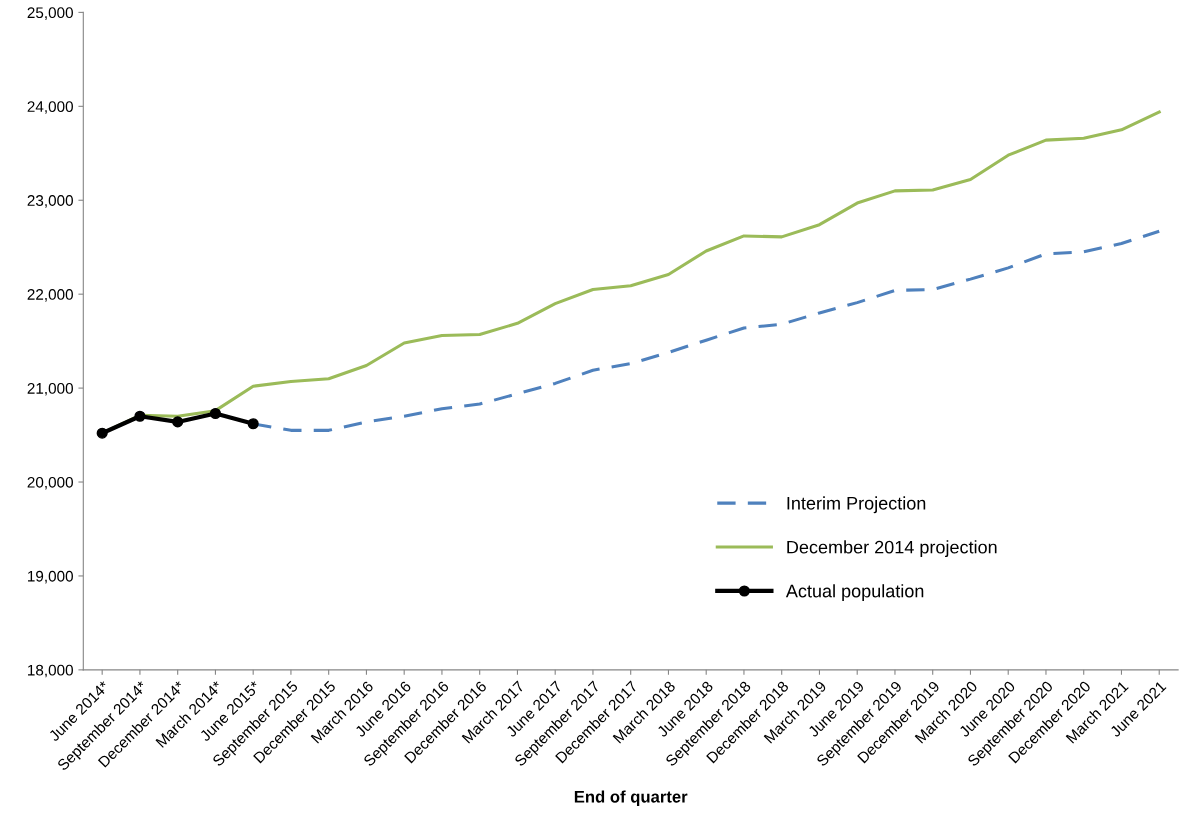 The width and height of the screenshot is (1190, 827). What do you see at coordinates (631, 798) in the screenshot?
I see `x-axis-title: End of quarter` at bounding box center [631, 798].